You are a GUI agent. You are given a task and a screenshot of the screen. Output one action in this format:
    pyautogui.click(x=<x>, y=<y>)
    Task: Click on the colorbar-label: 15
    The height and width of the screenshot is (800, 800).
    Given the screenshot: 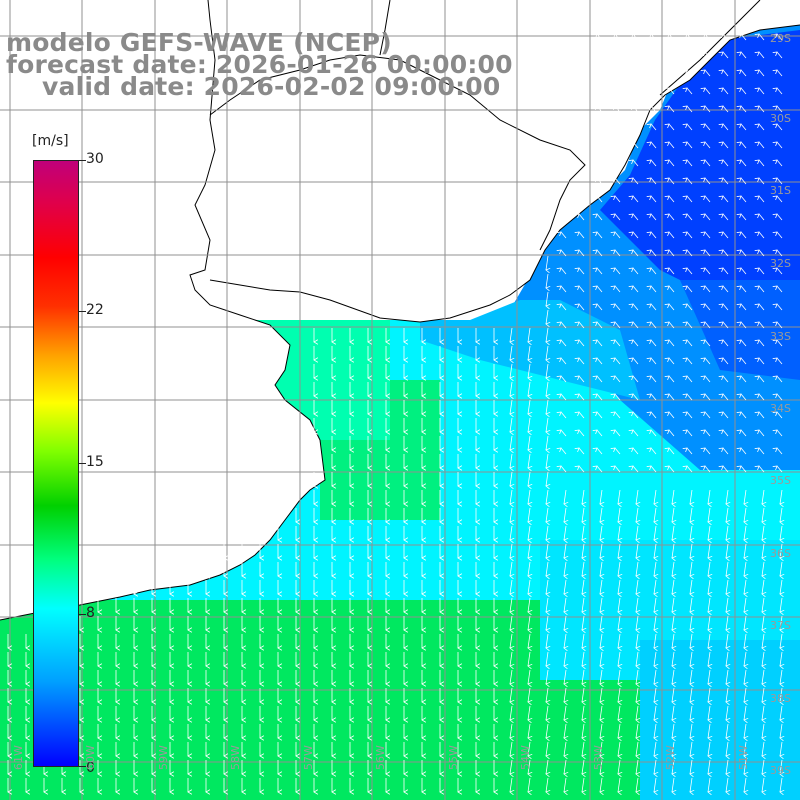 What is the action you would take?
    pyautogui.click(x=95, y=462)
    